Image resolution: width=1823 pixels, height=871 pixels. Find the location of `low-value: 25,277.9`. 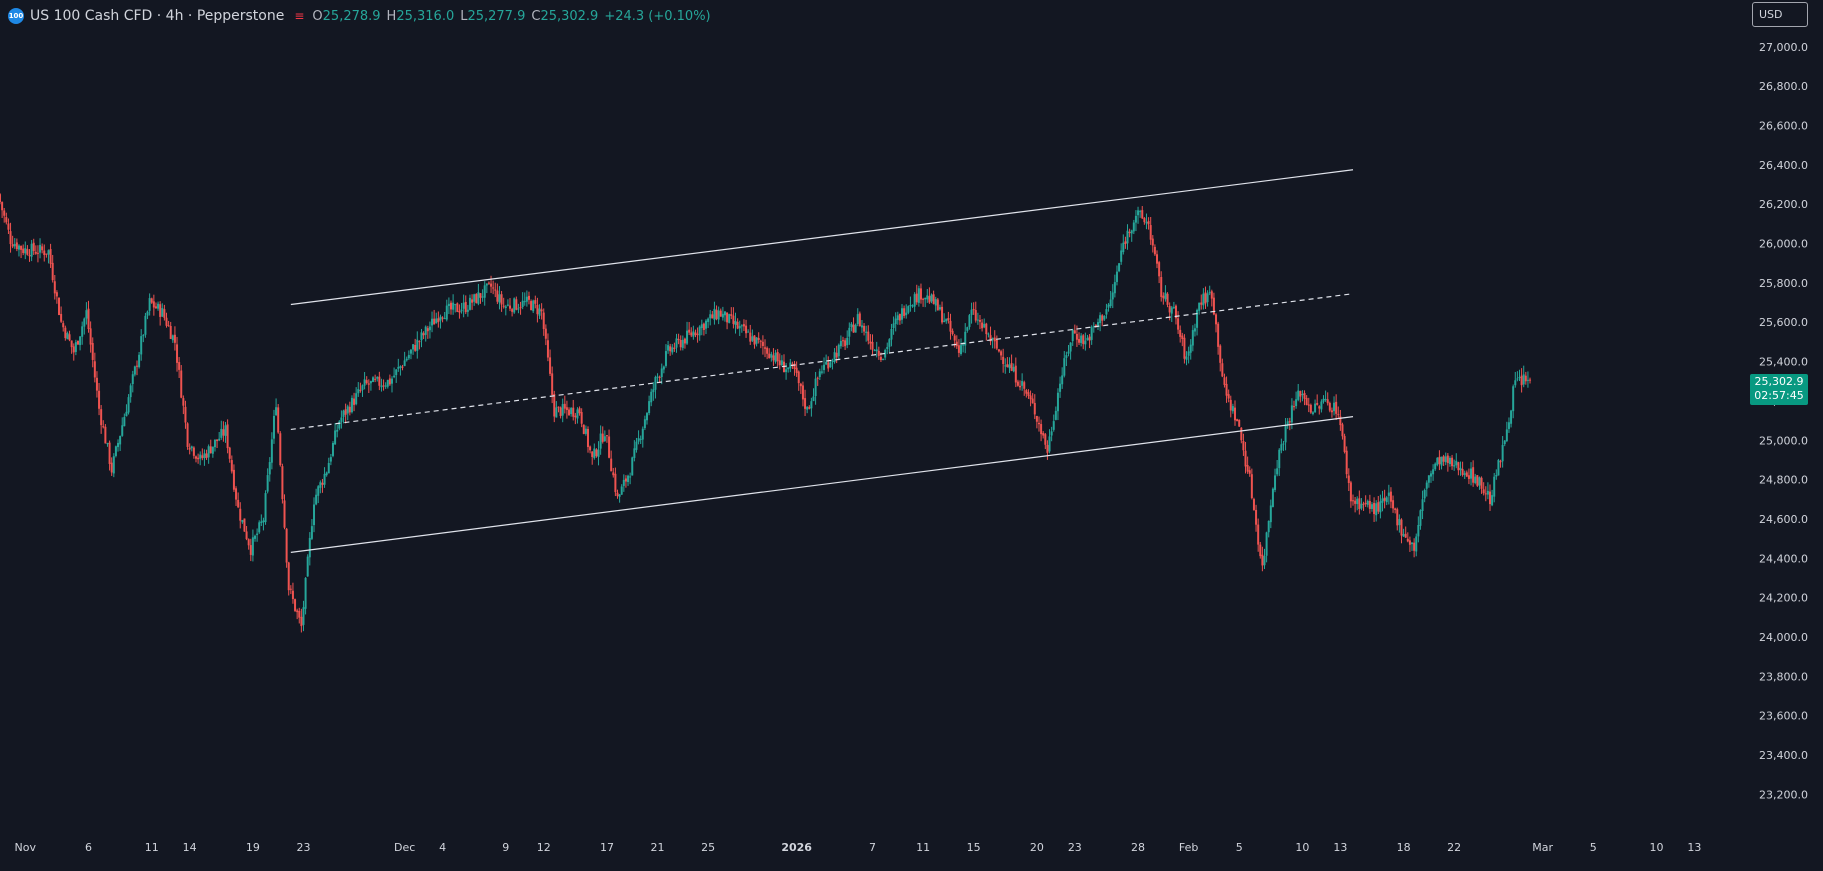

low-value: 25,277.9 is located at coordinates (496, 16).